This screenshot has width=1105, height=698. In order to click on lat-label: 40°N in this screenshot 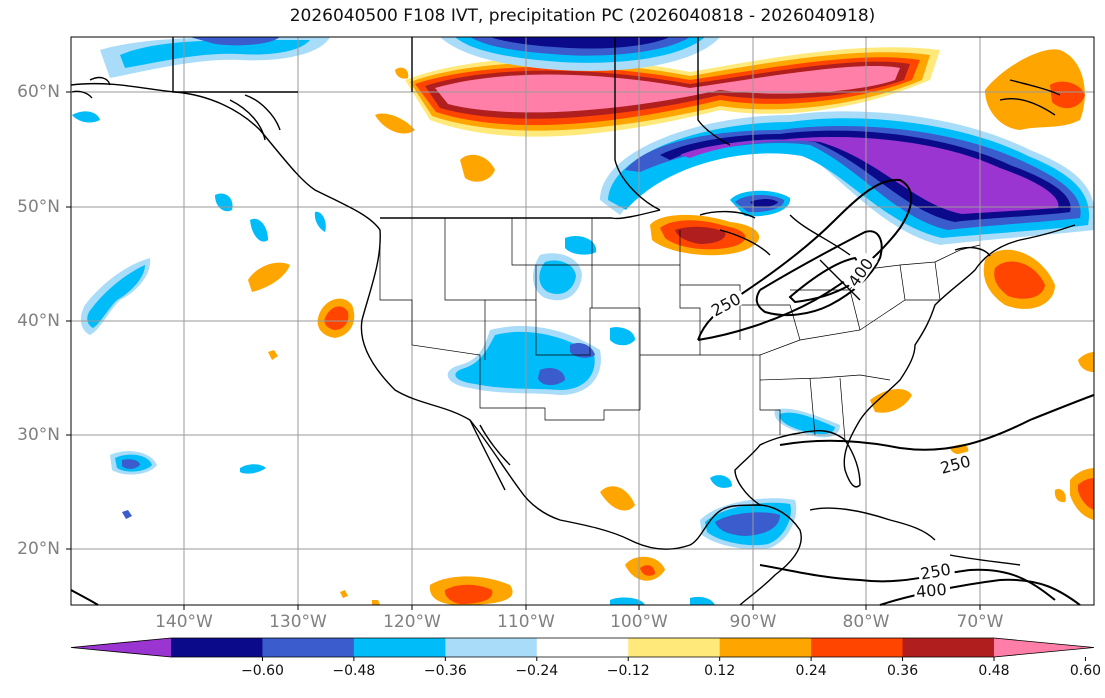, I will do `click(38, 321)`.